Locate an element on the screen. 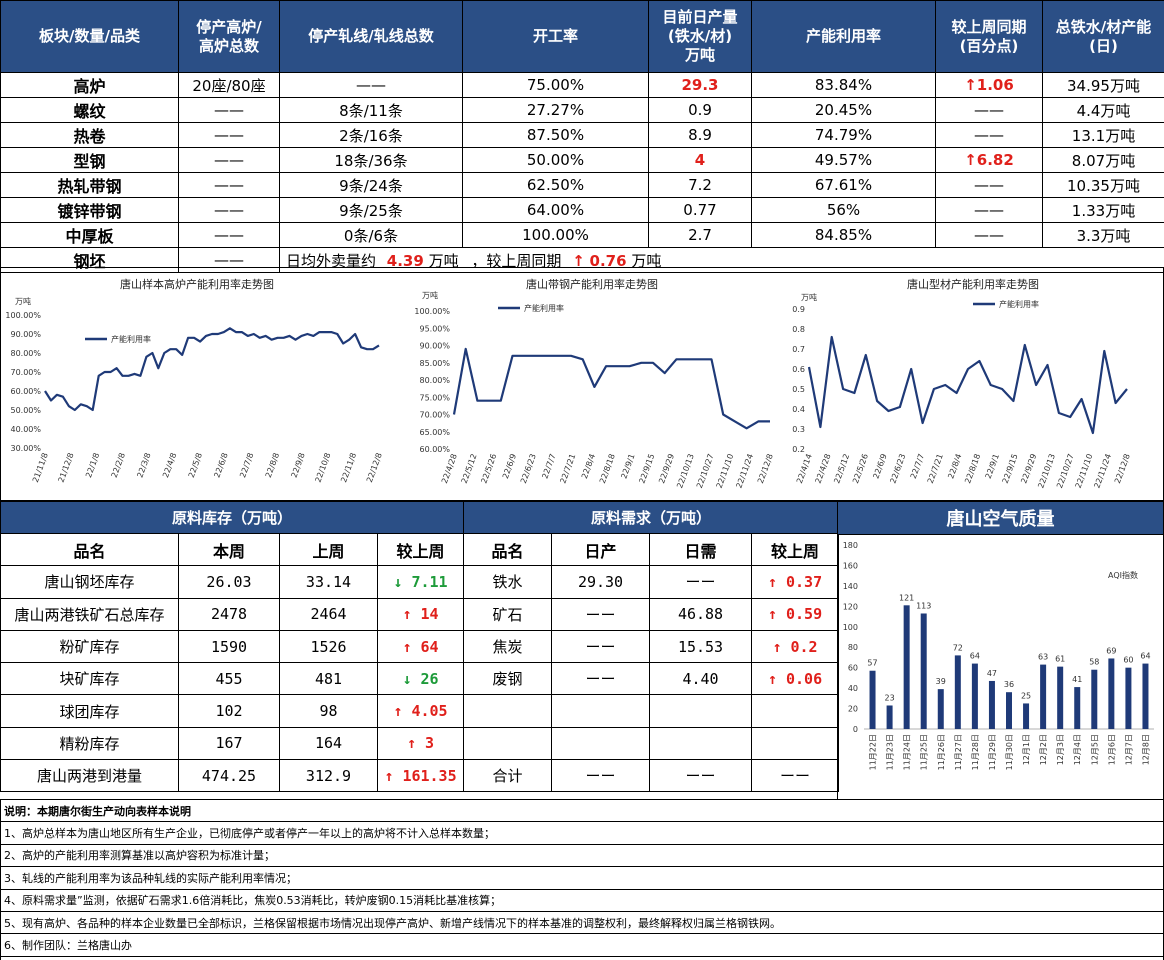 The width and height of the screenshot is (1164, 960). row-lines: 8条/11条 is located at coordinates (371, 110).